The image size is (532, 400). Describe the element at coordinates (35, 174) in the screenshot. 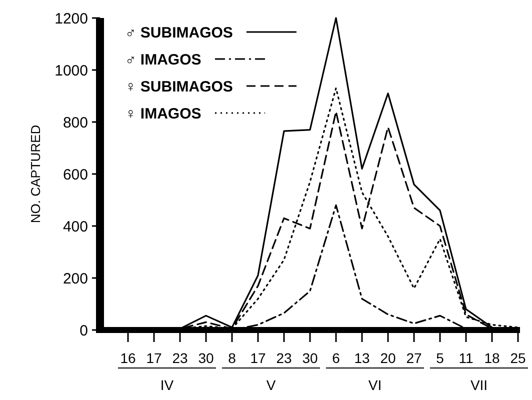

I see `y-axis-title: NO. CAPTURED` at that location.